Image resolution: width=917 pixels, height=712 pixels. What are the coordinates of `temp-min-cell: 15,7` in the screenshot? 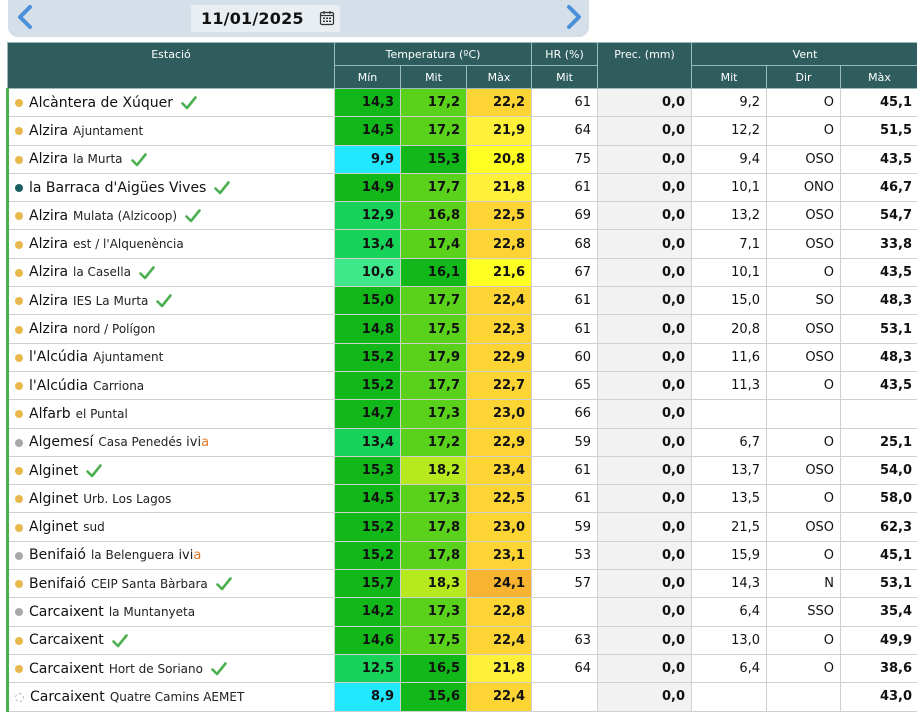 It's located at (368, 584).